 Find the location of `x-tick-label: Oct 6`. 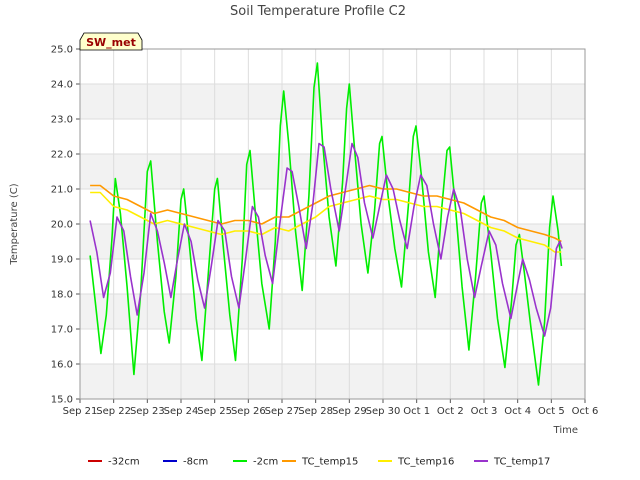

x-tick-label: Oct 6 is located at coordinates (585, 411).